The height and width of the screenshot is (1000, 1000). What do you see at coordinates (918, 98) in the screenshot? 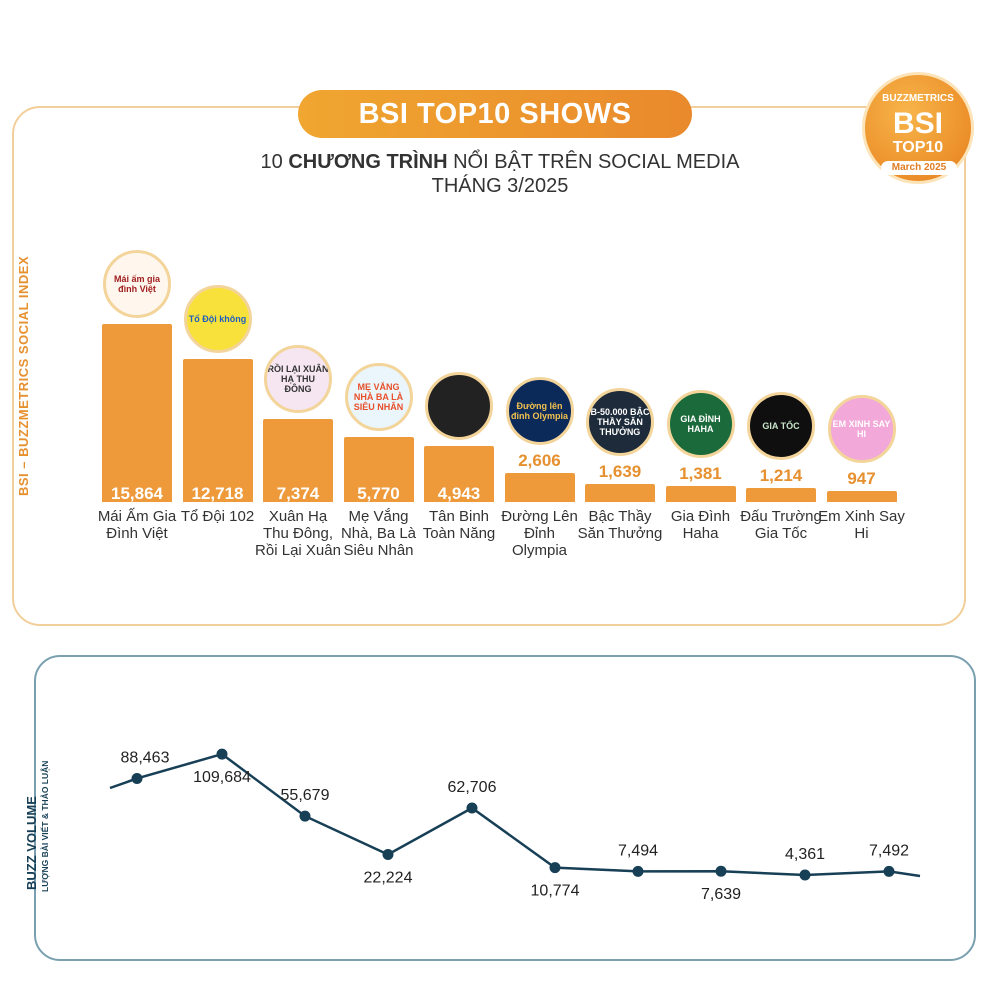
I see `badge-brand: BUZZMETRICS` at bounding box center [918, 98].